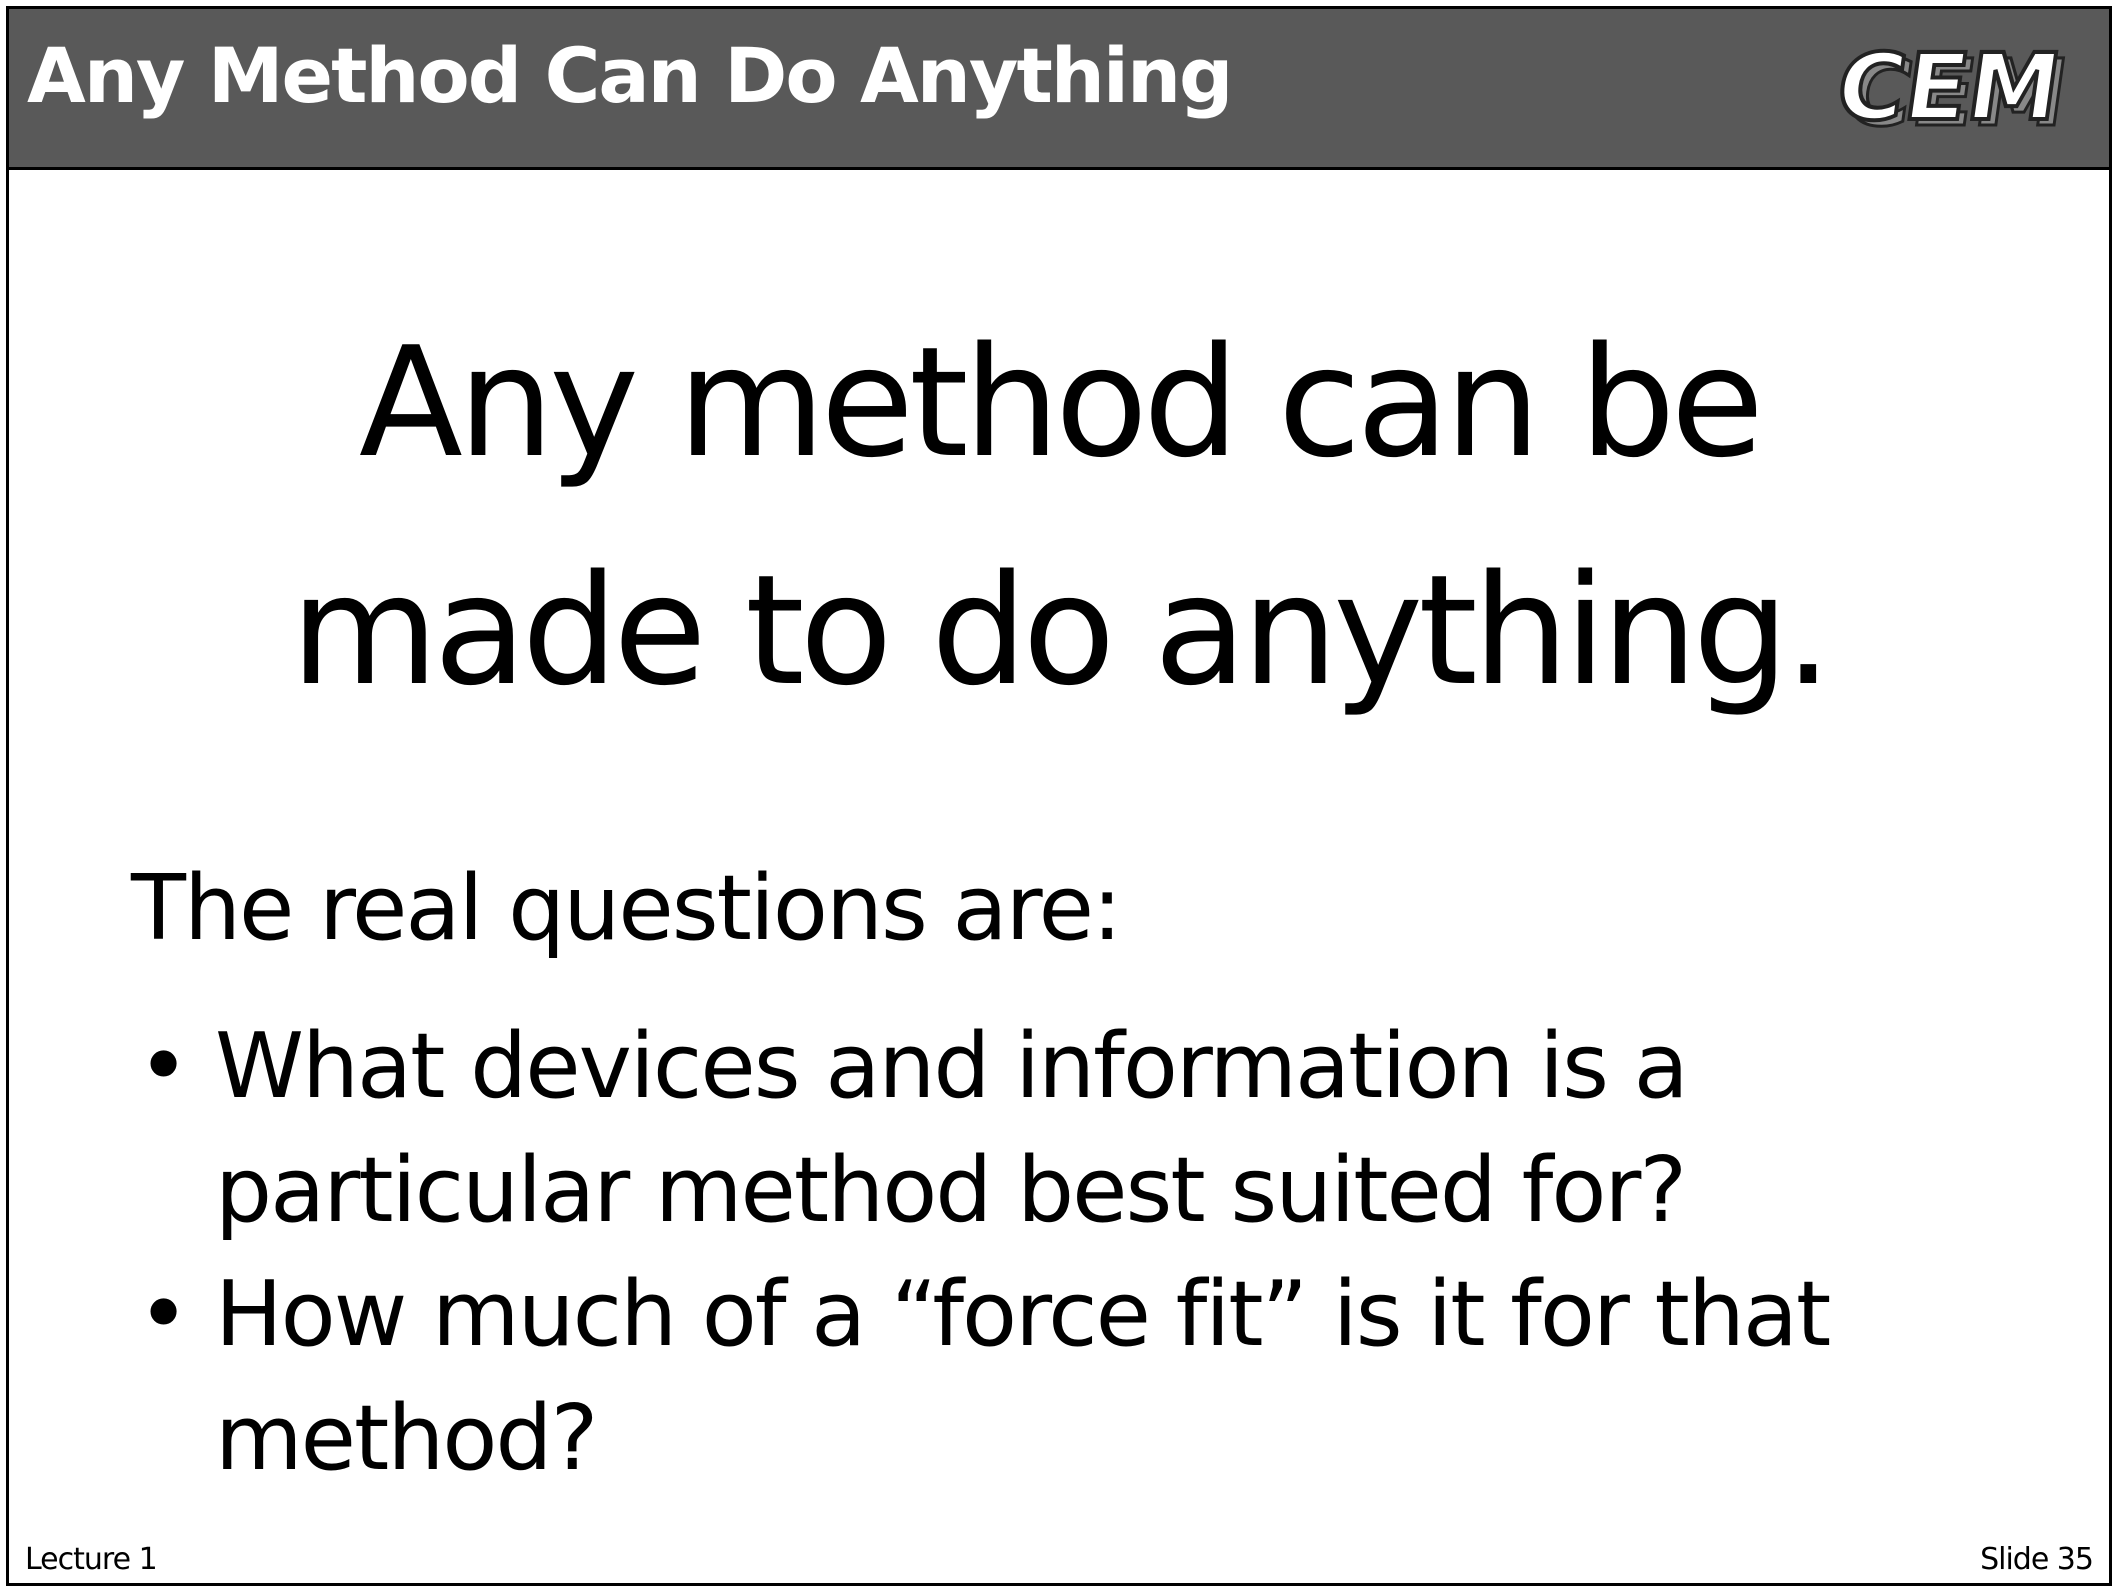 The width and height of the screenshot is (2120, 1592). Describe the element at coordinates (626, 908) in the screenshot. I see `intro-text: The real questions are:` at that location.